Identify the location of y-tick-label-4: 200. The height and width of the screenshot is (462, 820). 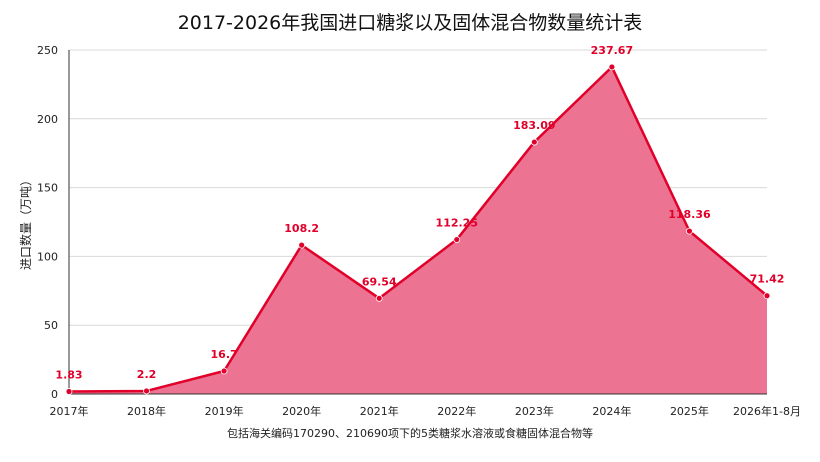
(47, 119).